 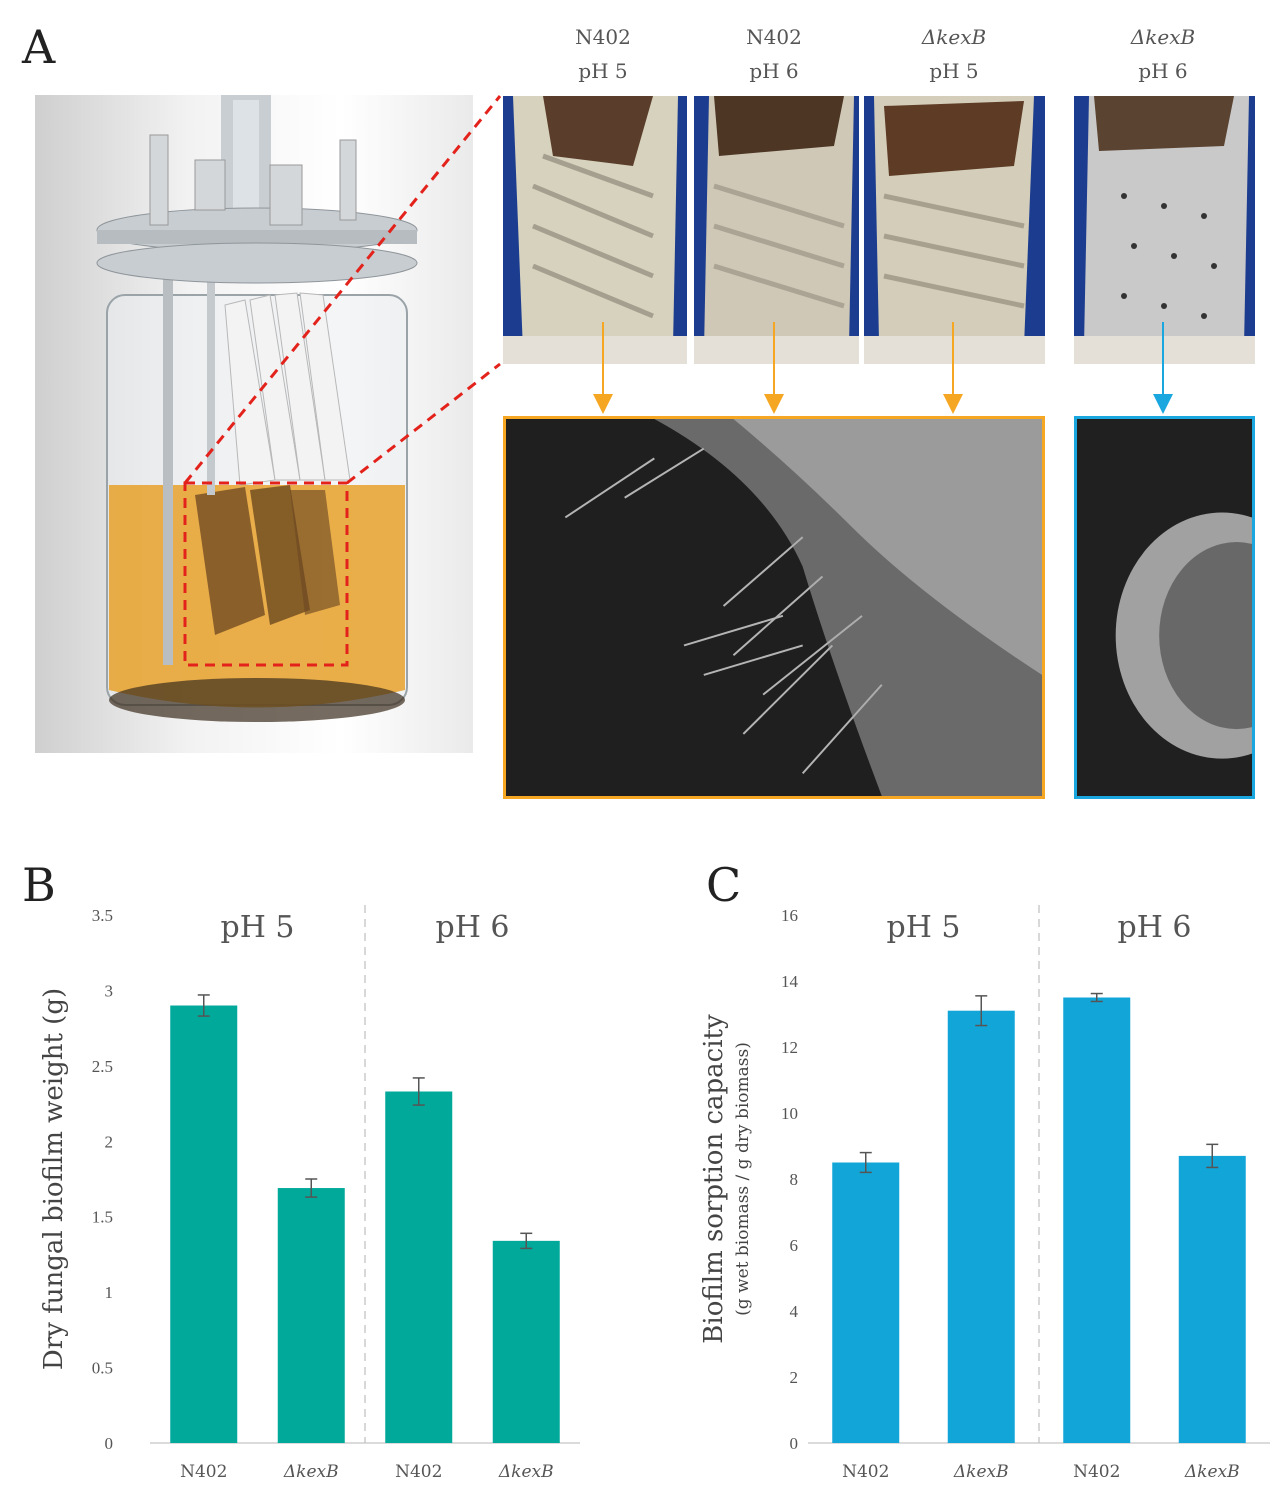 What do you see at coordinates (794, 1311) in the screenshot?
I see `y-tick-label: 4` at bounding box center [794, 1311].